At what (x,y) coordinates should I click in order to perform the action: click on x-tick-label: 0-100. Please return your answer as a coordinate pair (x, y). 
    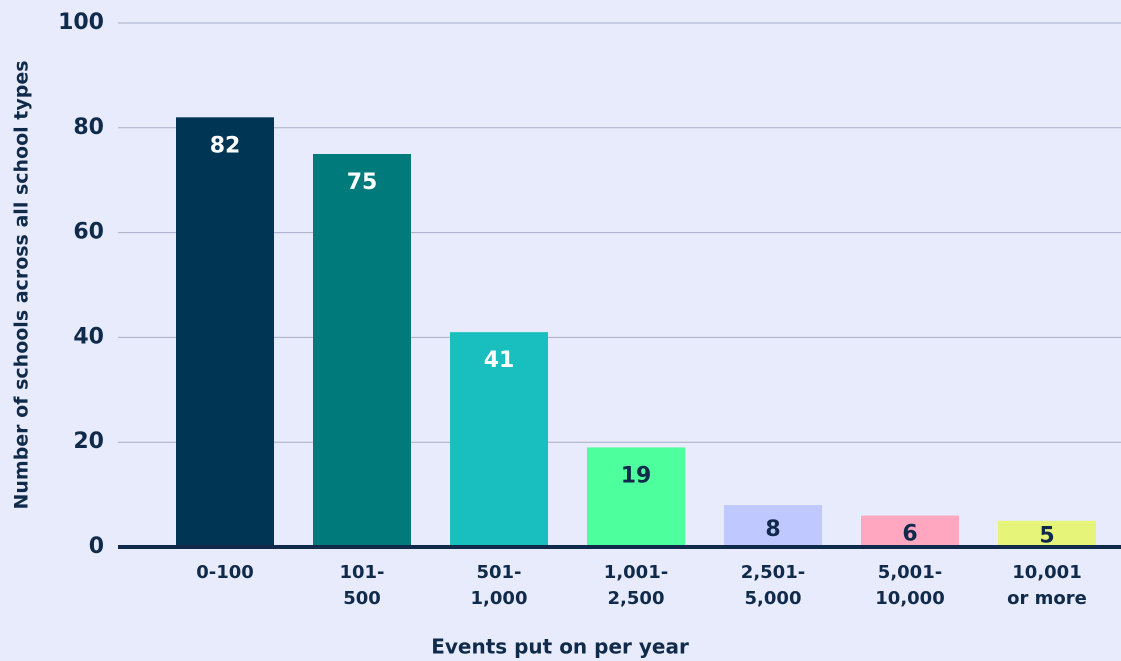
    Looking at the image, I should click on (225, 572).